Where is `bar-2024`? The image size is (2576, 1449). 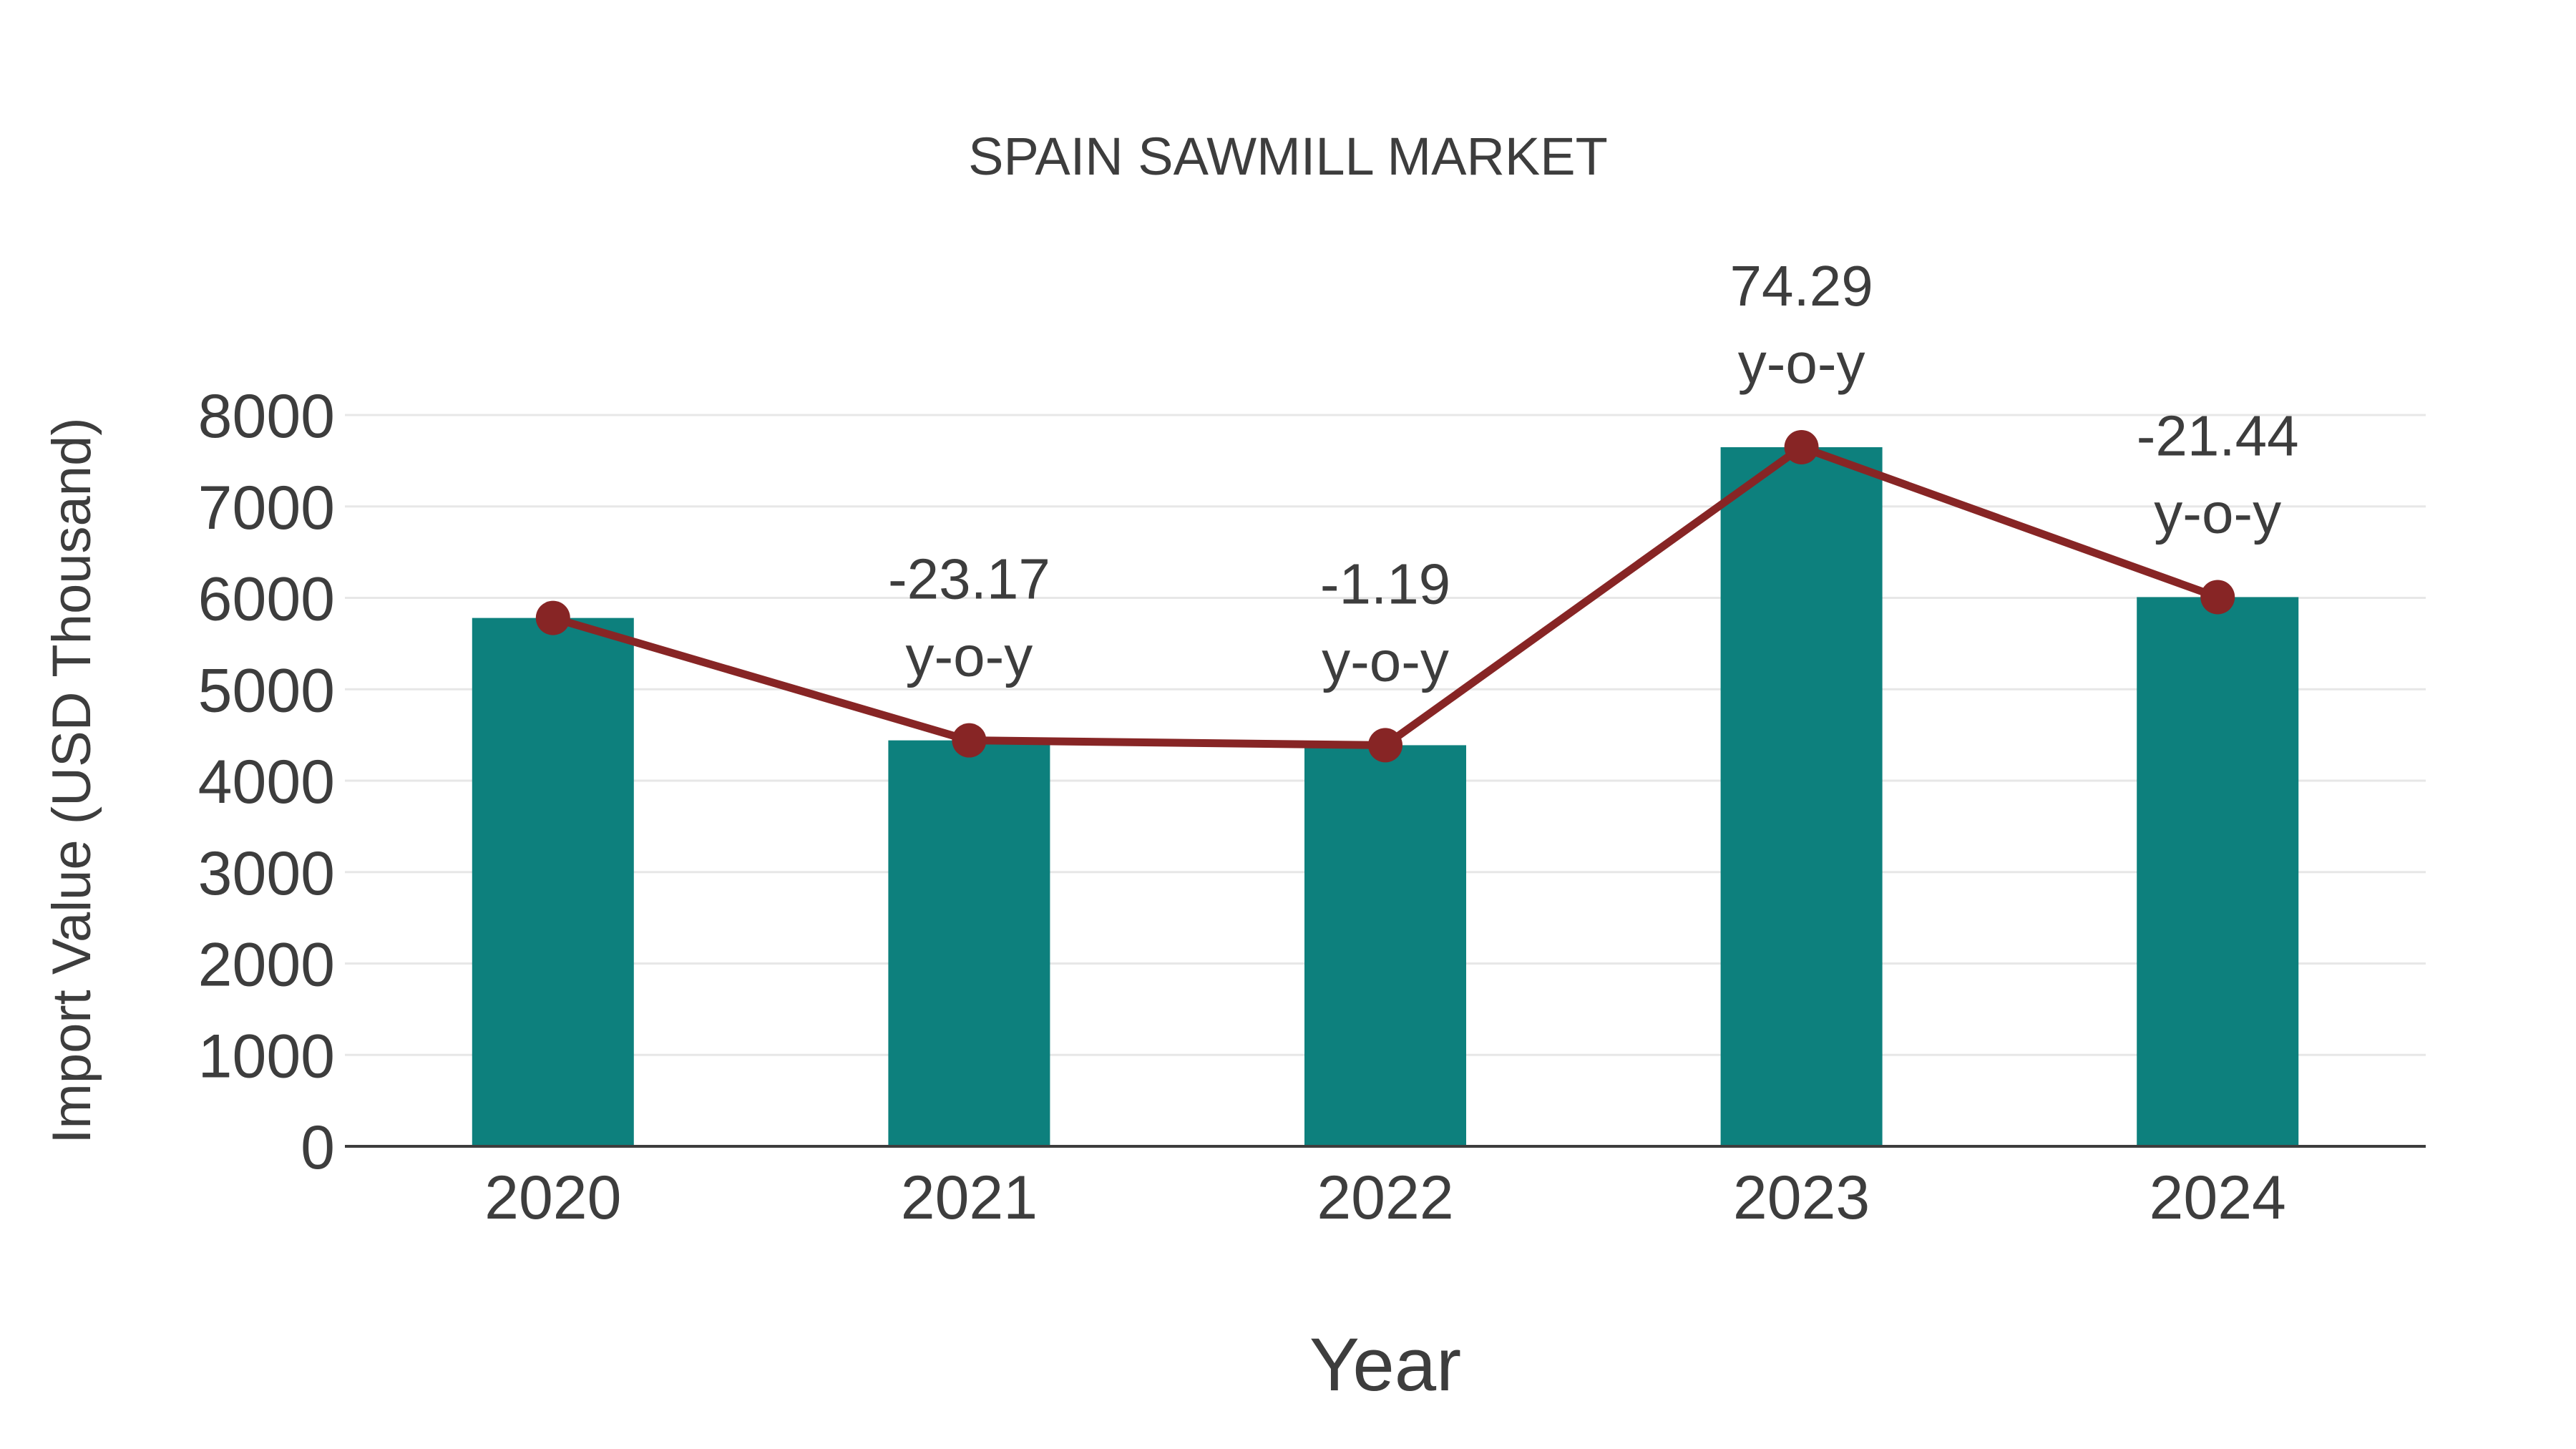
bar-2024 is located at coordinates (2218, 871).